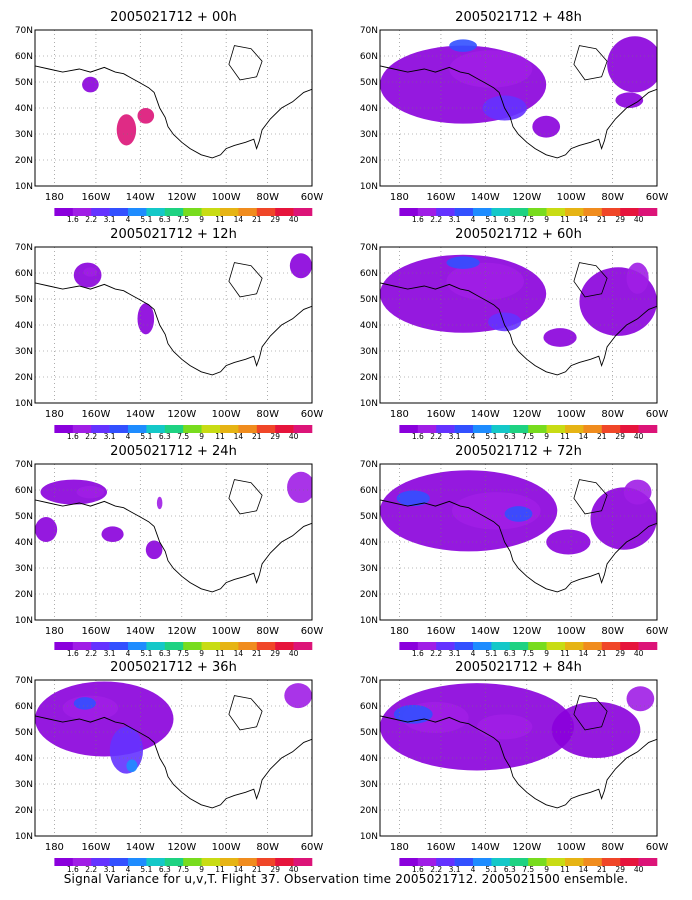 The width and height of the screenshot is (692, 900). What do you see at coordinates (518, 546) in the screenshot?
I see `coastline` at bounding box center [518, 546].